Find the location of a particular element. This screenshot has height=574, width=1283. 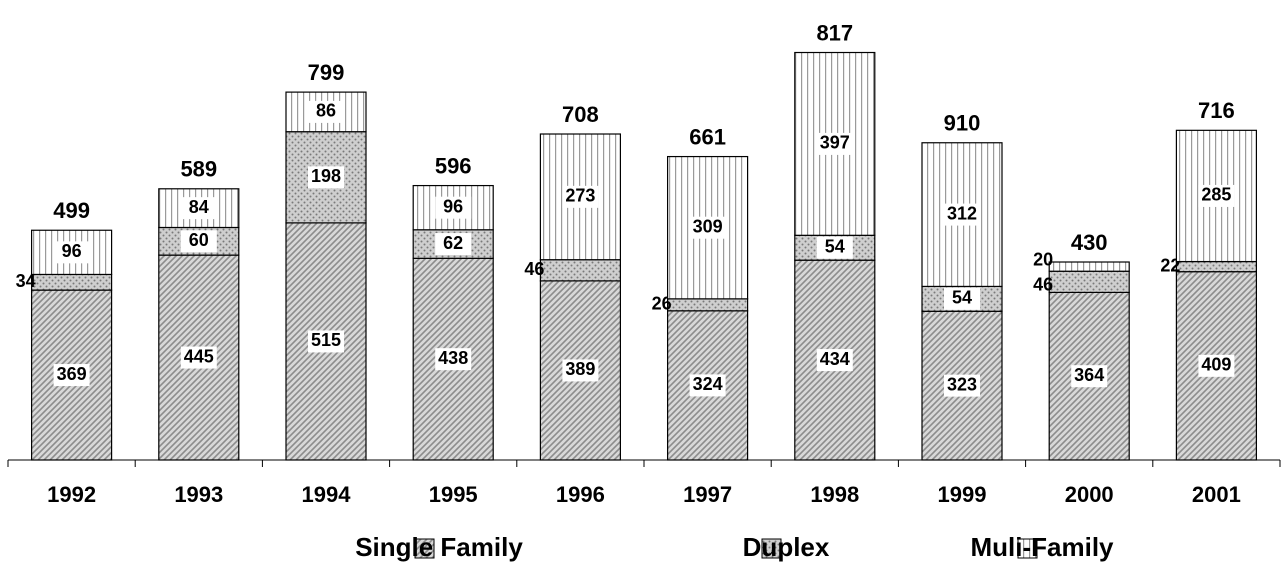

total-label: 799 is located at coordinates (326, 72).